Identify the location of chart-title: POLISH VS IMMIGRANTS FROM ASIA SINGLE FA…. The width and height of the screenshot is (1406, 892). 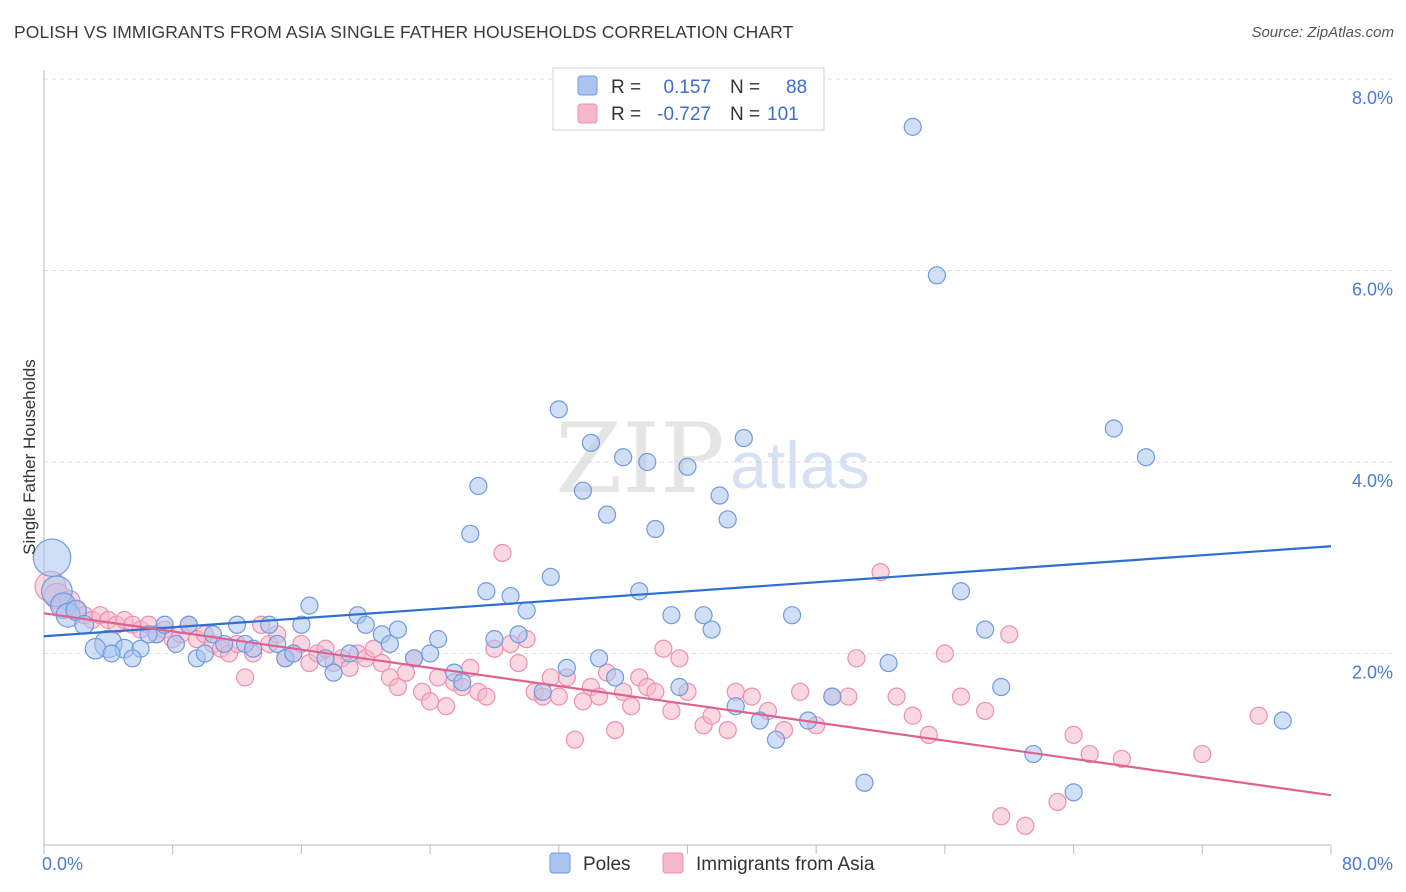
(404, 32).